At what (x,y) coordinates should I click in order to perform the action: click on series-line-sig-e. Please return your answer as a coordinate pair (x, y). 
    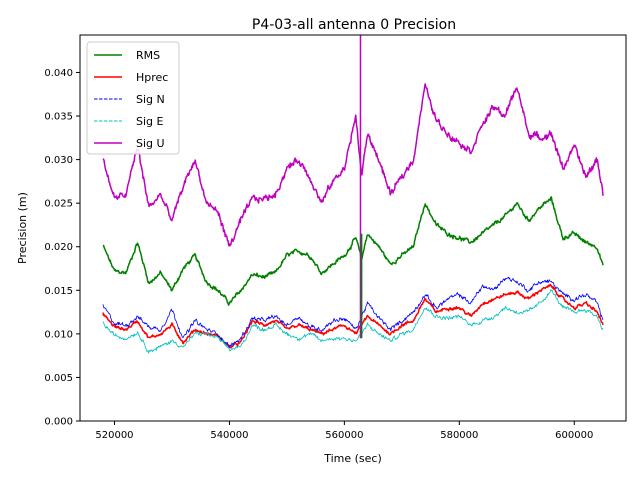
    Looking at the image, I should click on (353, 321).